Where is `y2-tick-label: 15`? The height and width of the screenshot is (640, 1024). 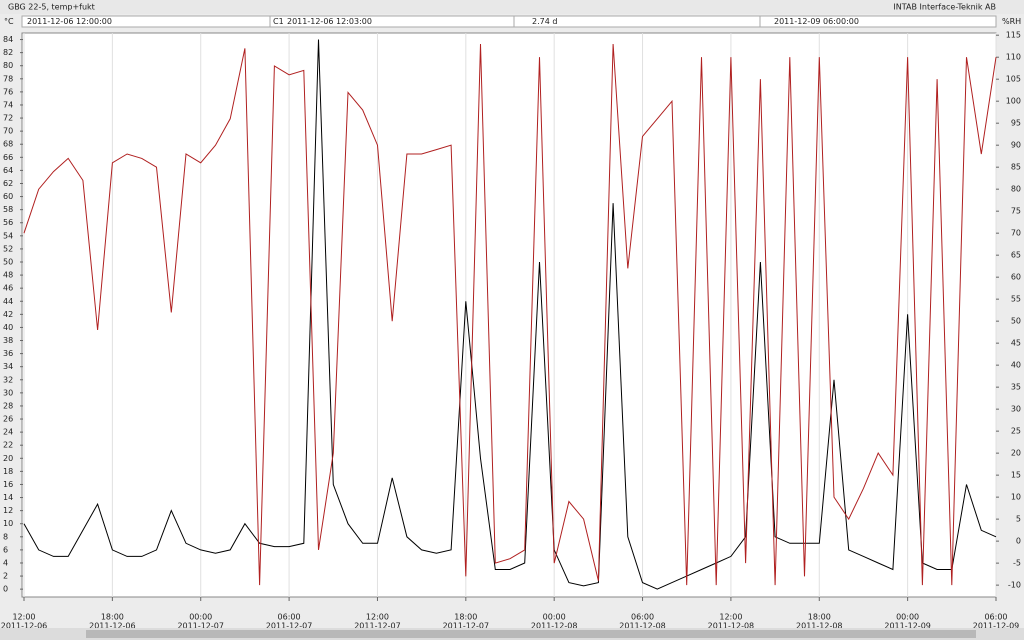
y2-tick-label: 15 is located at coordinates (1016, 475).